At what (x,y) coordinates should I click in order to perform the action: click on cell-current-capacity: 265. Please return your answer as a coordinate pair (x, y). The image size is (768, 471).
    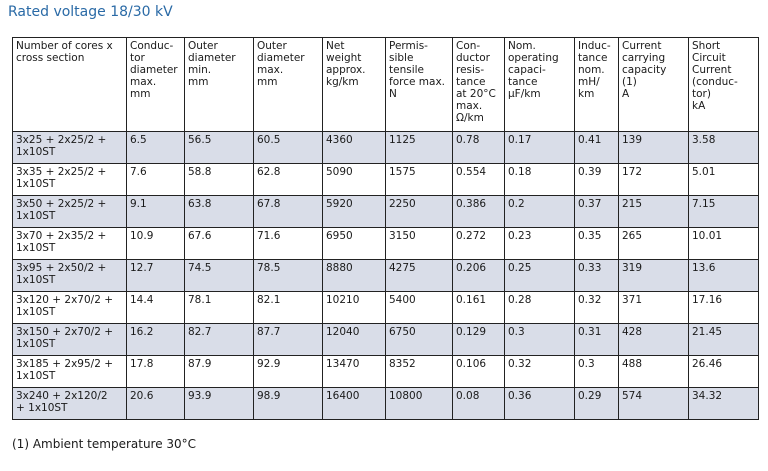
    Looking at the image, I should click on (653, 243).